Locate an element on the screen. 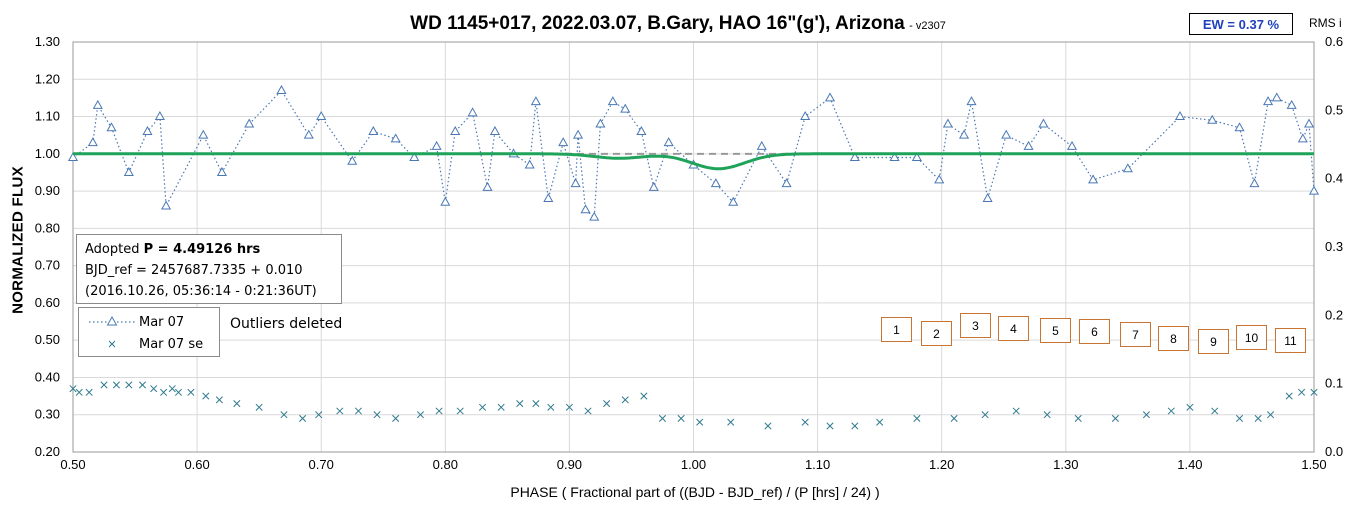 The image size is (1356, 505). y2-tick-label: 0.3 is located at coordinates (1334, 246).